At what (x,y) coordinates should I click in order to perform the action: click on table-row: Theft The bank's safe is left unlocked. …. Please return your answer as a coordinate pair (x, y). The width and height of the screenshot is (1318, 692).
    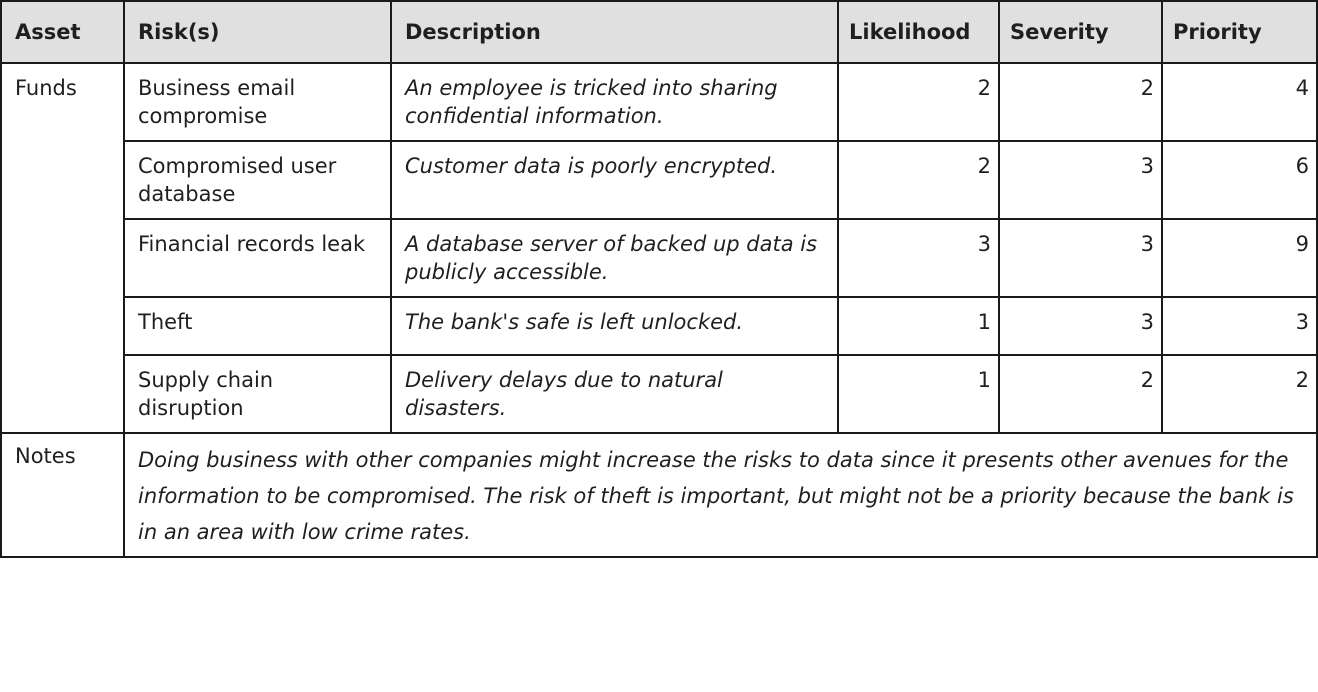
    Looking at the image, I should click on (659, 326).